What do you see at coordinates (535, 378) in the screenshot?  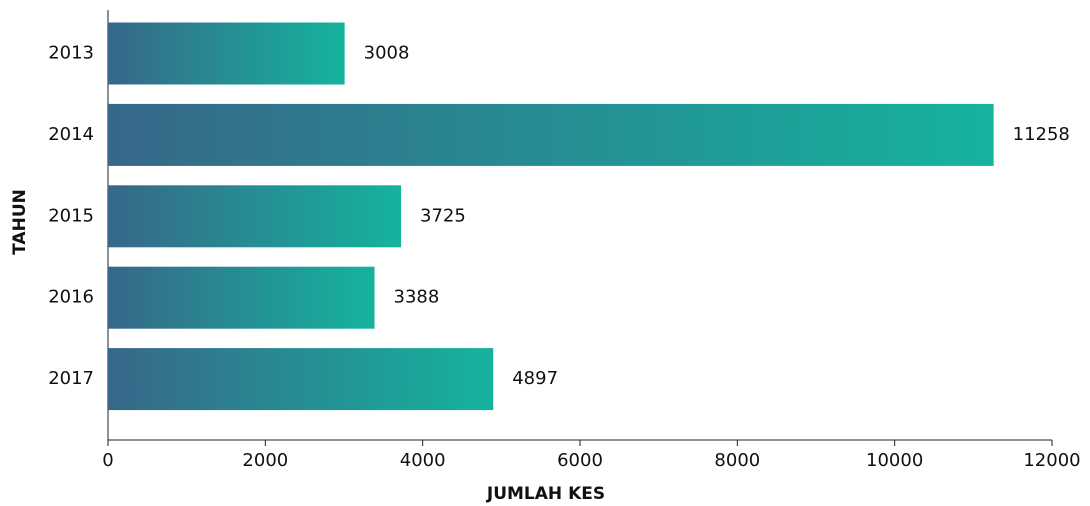 I see `data-label: 4897` at bounding box center [535, 378].